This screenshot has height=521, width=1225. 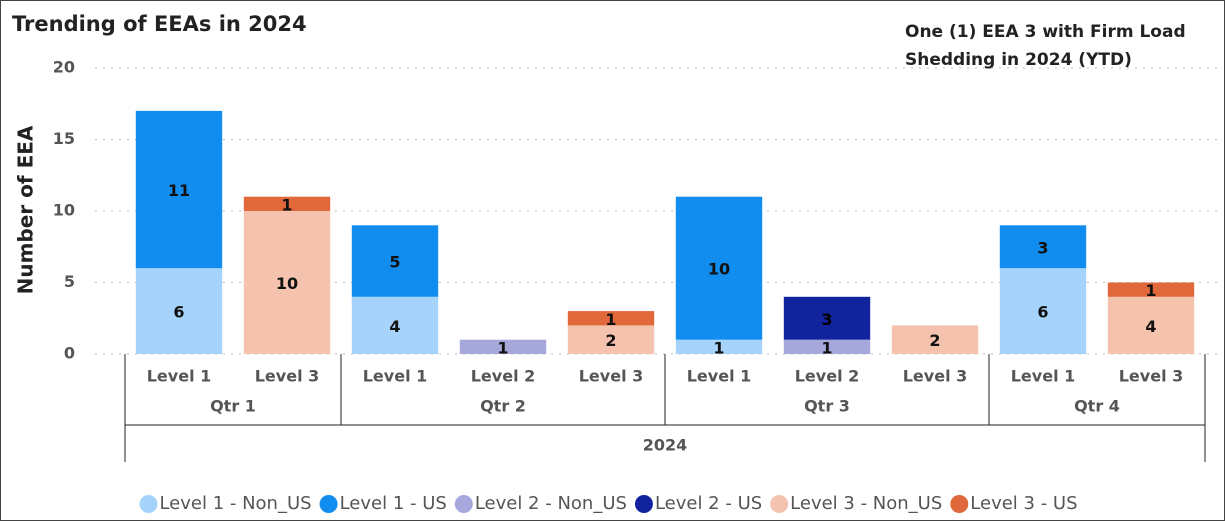 I want to click on legend-label: Level 1 - US, so click(x=393, y=503).